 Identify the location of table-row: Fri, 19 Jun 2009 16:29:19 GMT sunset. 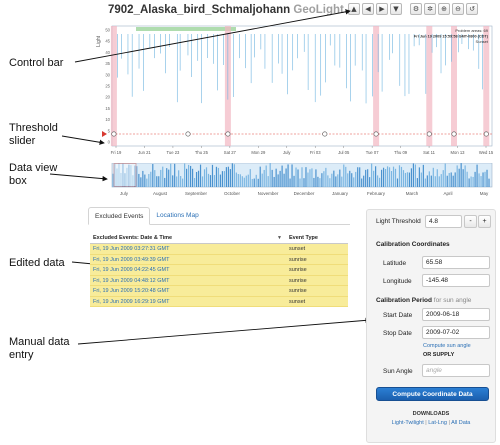
(219, 301).